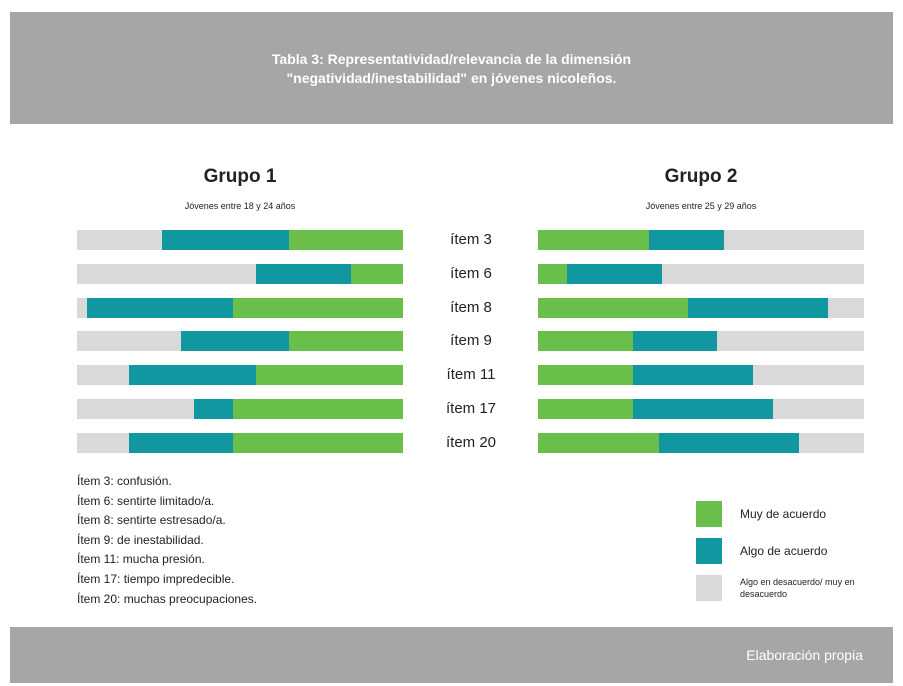  Describe the element at coordinates (141, 559) in the screenshot. I see `note: Ítem 11: mucha presión.` at that location.